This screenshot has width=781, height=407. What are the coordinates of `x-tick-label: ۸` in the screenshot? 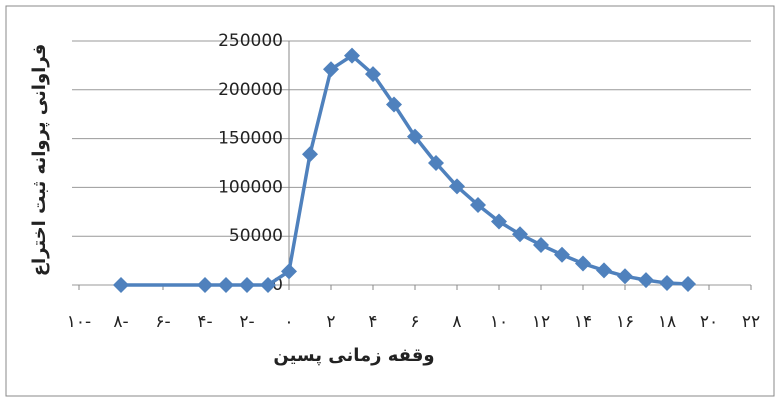 It's located at (456, 322).